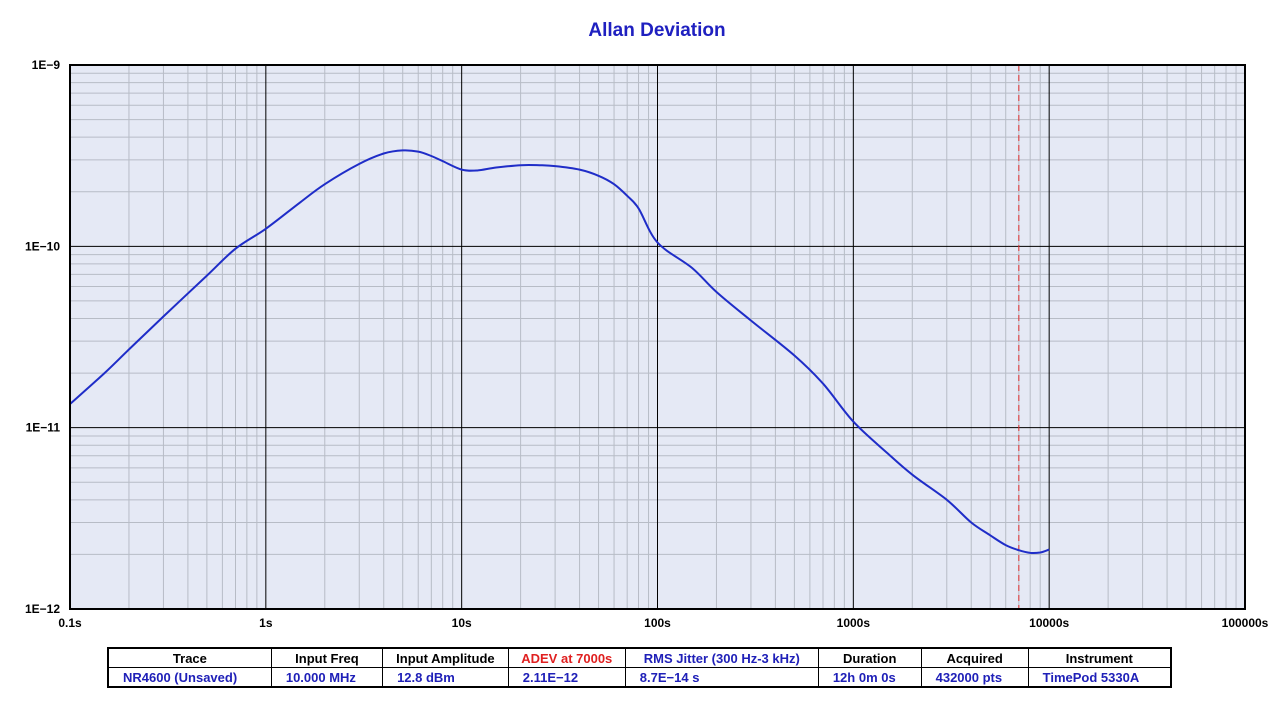  Describe the element at coordinates (1099, 657) in the screenshot. I see `header-instrument: Instrument` at that location.